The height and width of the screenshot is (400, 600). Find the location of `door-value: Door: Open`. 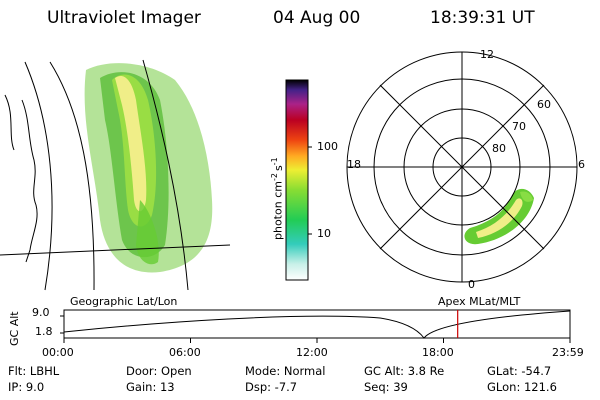

door-value: Door: Open is located at coordinates (159, 371).